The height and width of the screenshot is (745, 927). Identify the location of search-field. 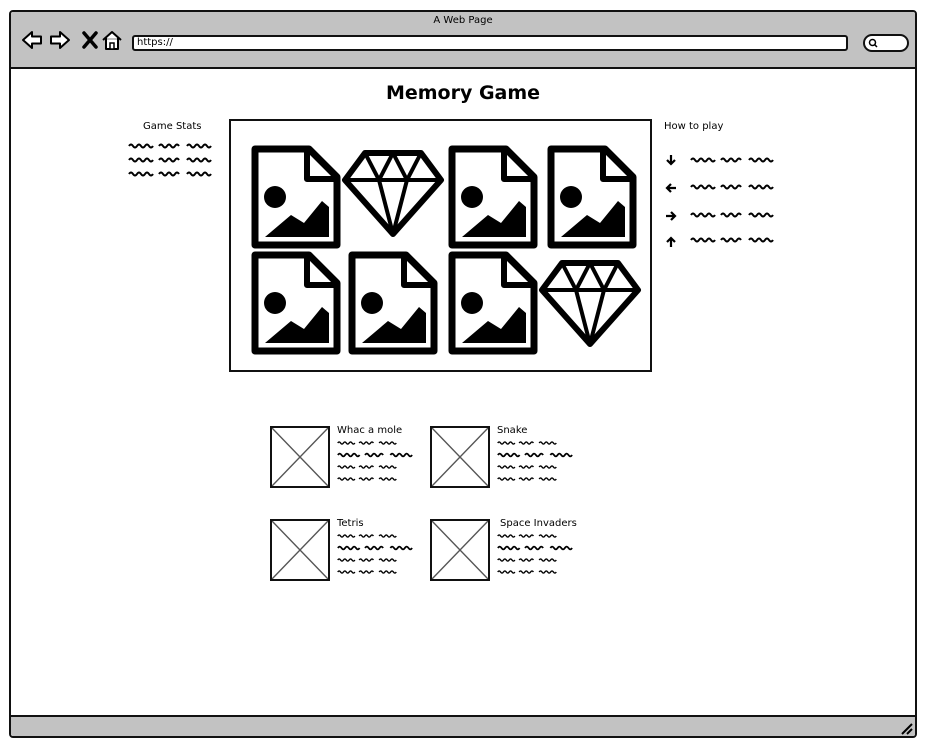
(886, 43).